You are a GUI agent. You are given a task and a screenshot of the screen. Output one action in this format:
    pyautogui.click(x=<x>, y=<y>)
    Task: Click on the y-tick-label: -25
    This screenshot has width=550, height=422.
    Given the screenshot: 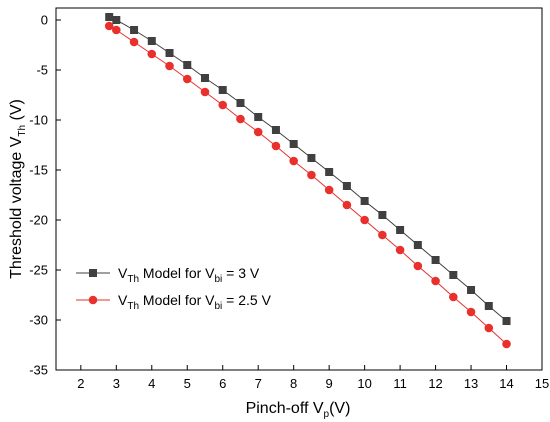 What is the action you would take?
    pyautogui.click(x=38, y=270)
    